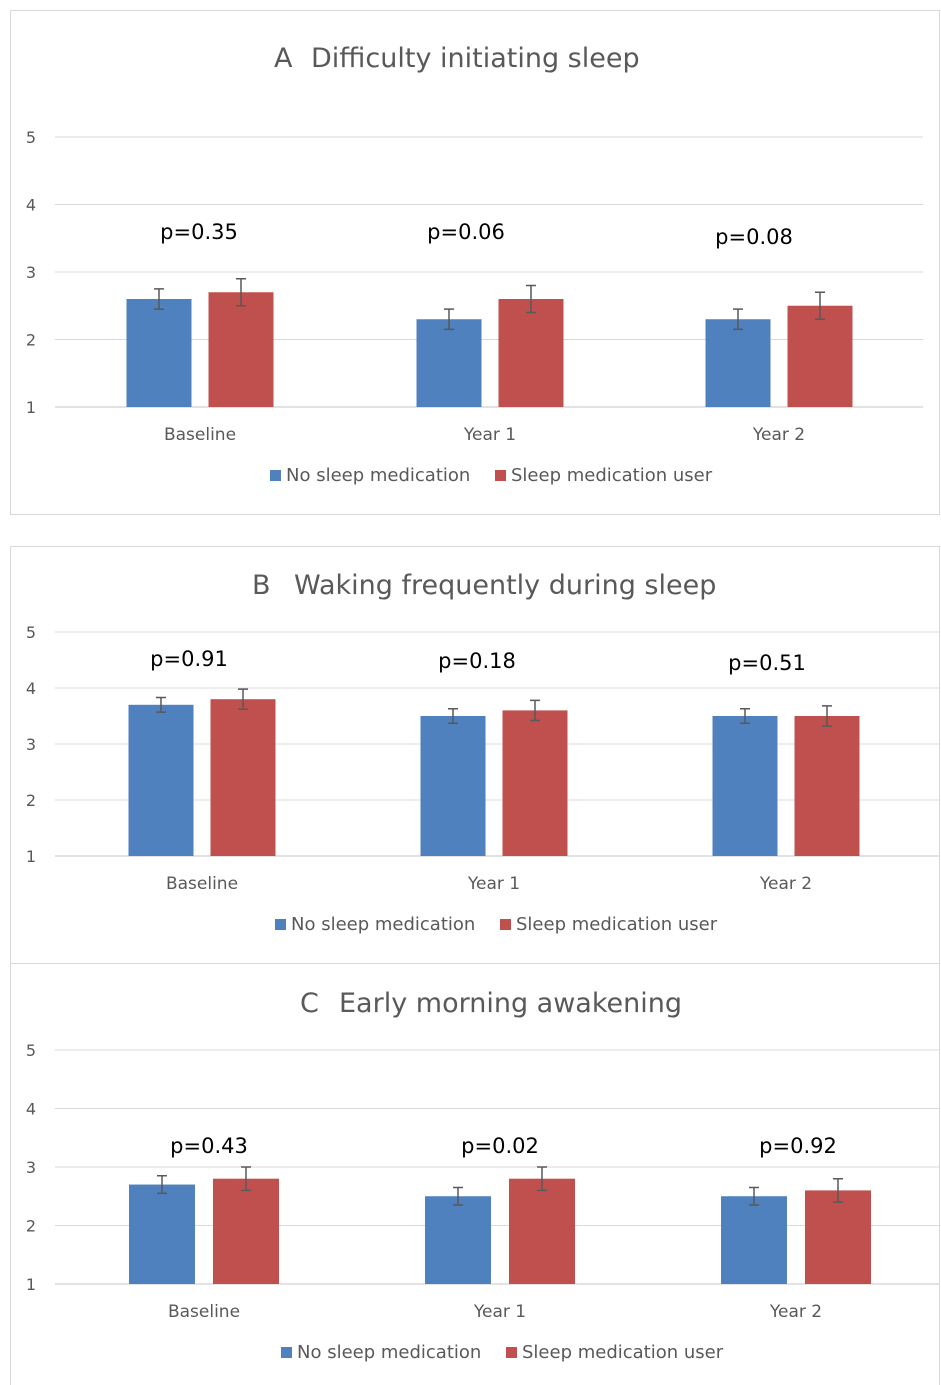  I want to click on chart-title-b: Waking frequently during sleep, so click(505, 585).